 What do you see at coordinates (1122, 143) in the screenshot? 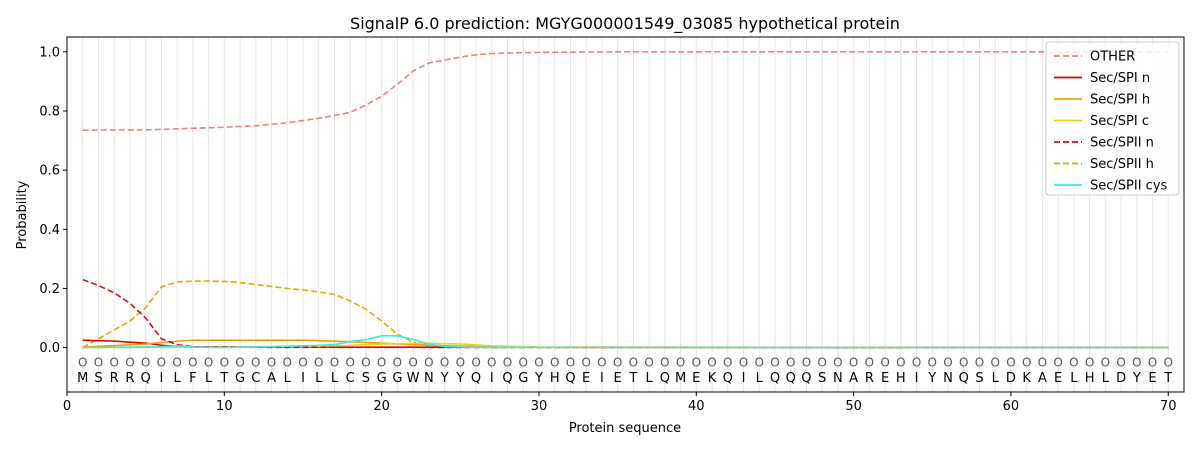
I see `legend-label: Sec/SPII n` at bounding box center [1122, 143].